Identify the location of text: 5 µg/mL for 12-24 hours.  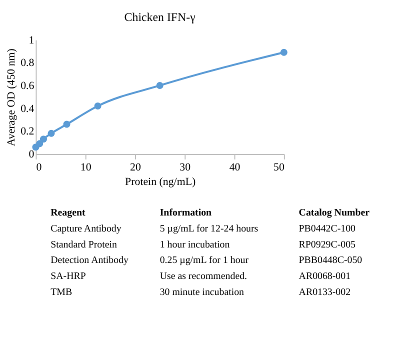
(209, 228).